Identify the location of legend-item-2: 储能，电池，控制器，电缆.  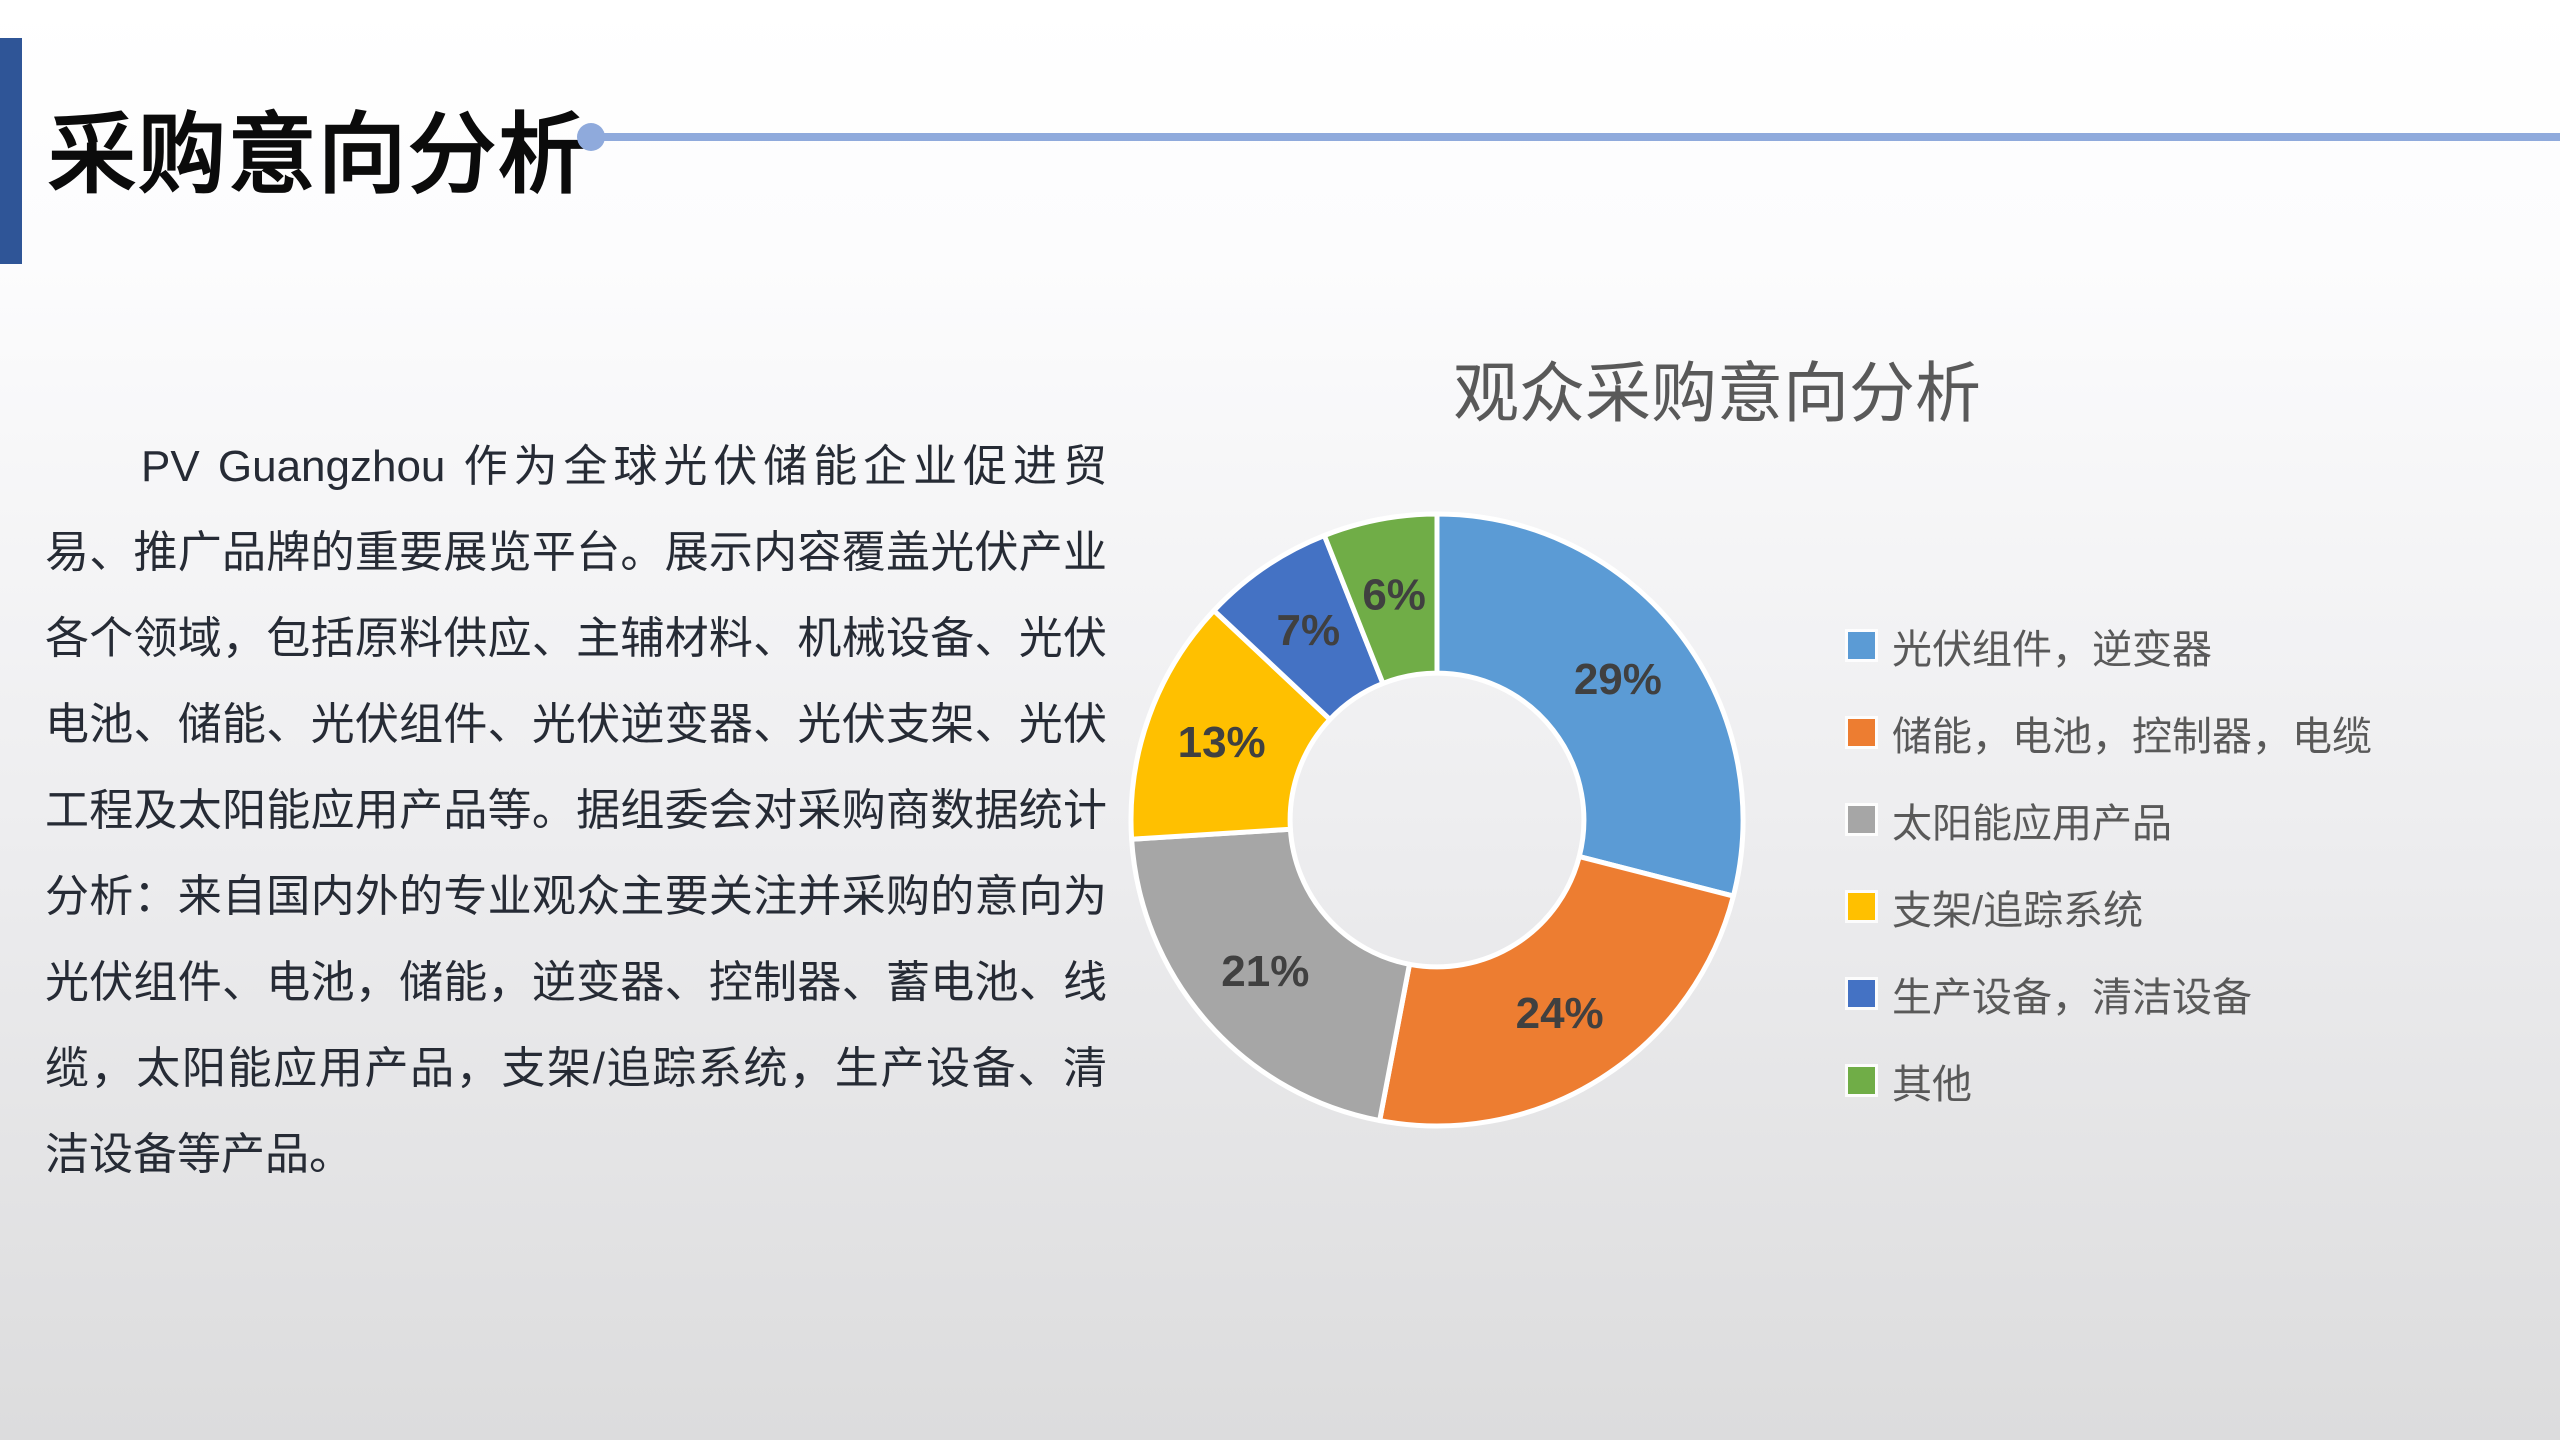
(2110, 732).